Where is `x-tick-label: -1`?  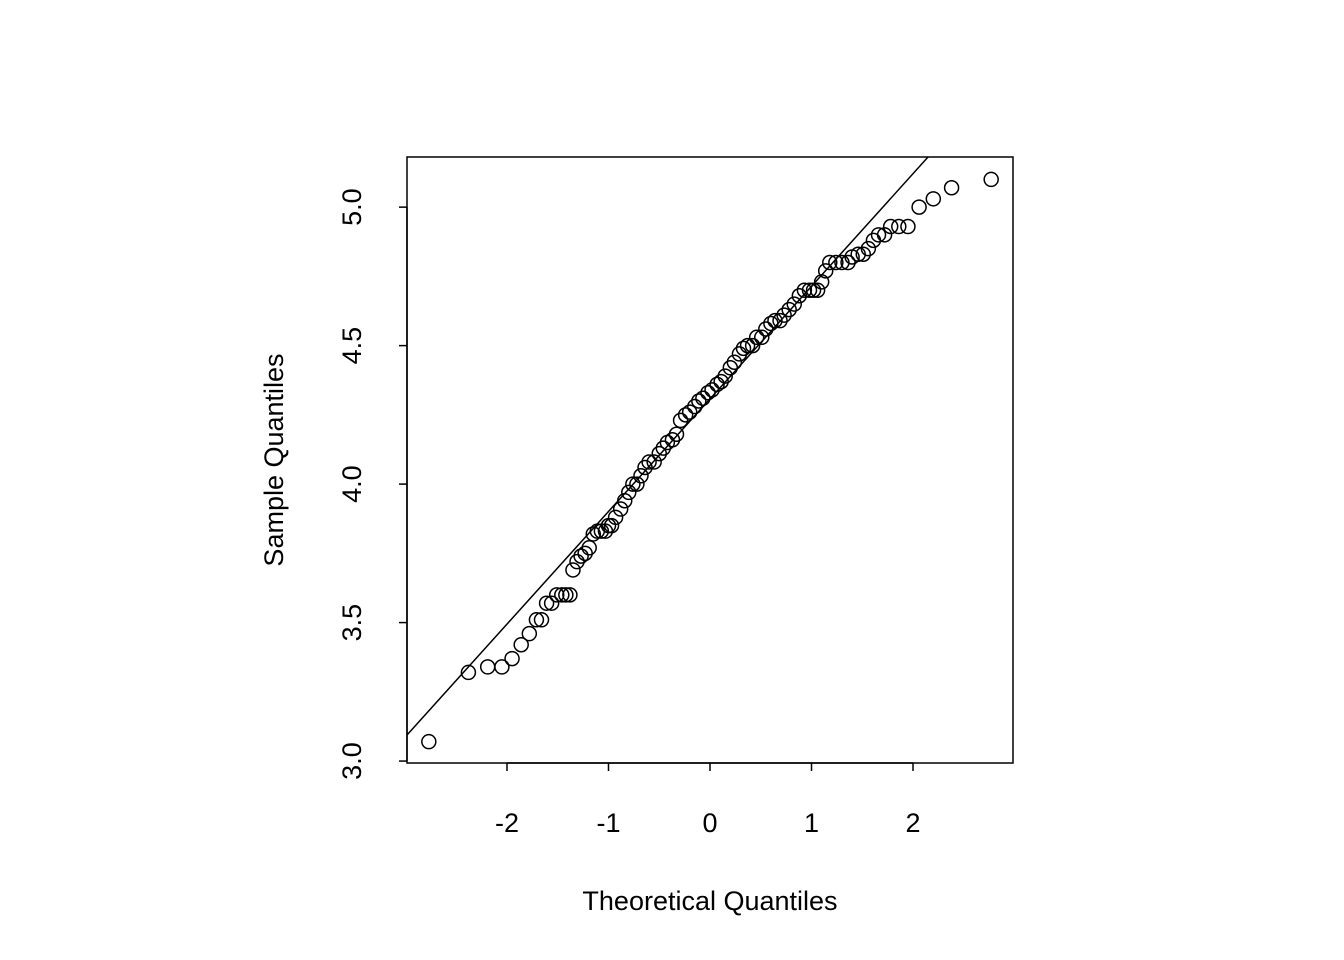
x-tick-label: -1 is located at coordinates (608, 823).